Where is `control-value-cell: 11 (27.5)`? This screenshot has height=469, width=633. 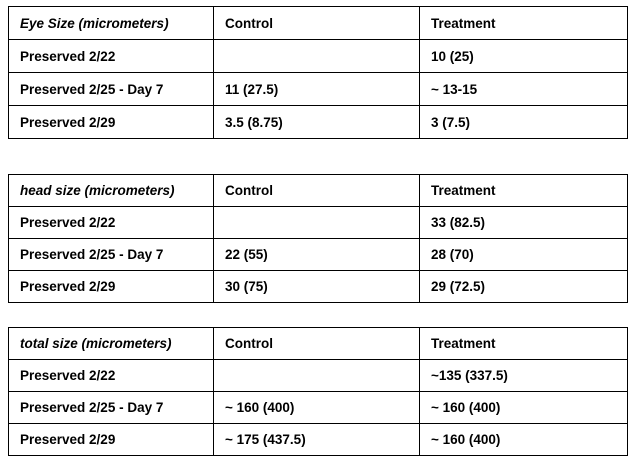
control-value-cell: 11 (27.5) is located at coordinates (316, 89).